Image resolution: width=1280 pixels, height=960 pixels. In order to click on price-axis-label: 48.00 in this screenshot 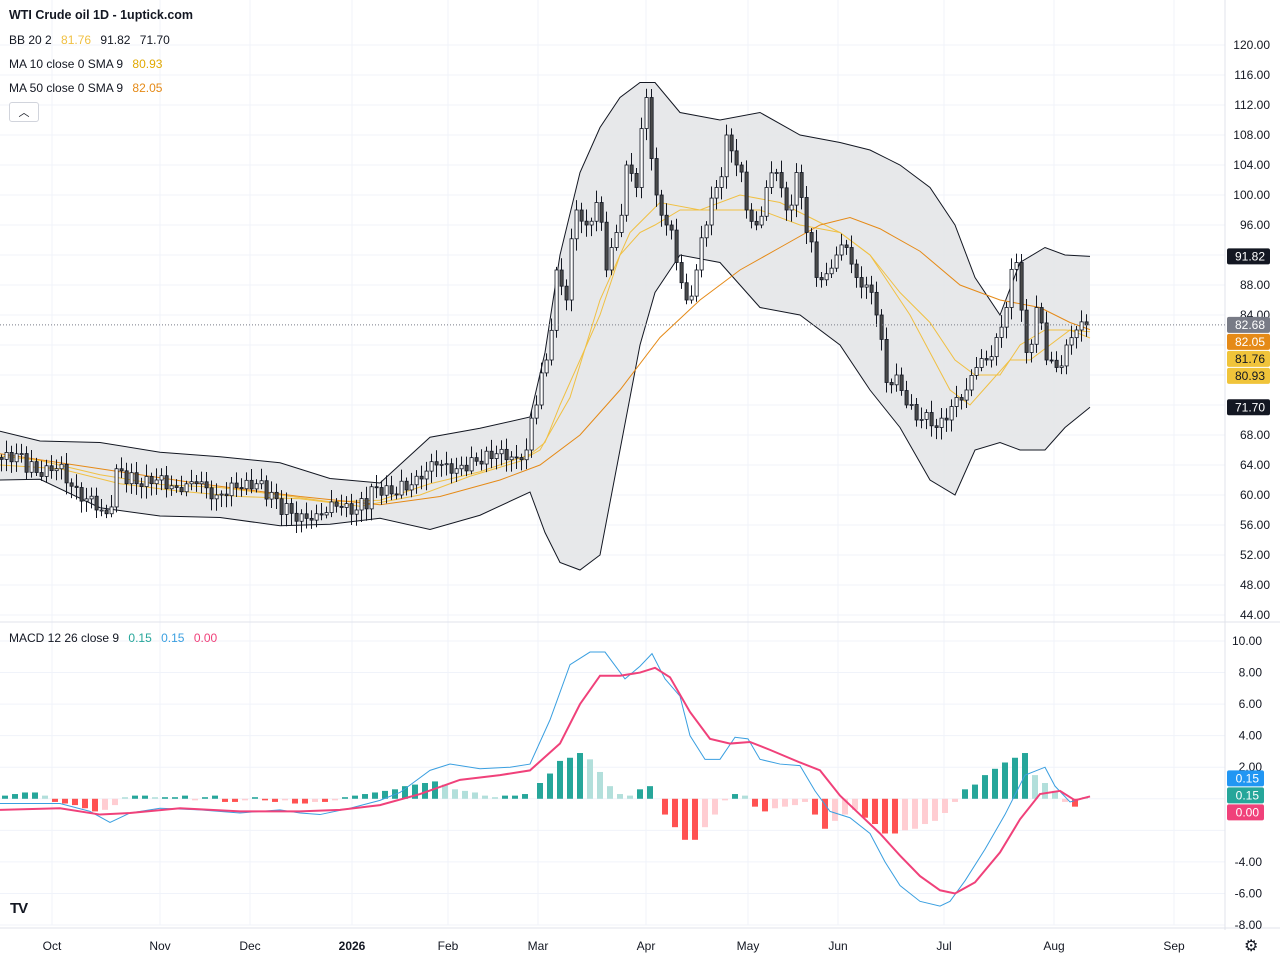, I will do `click(1255, 585)`.